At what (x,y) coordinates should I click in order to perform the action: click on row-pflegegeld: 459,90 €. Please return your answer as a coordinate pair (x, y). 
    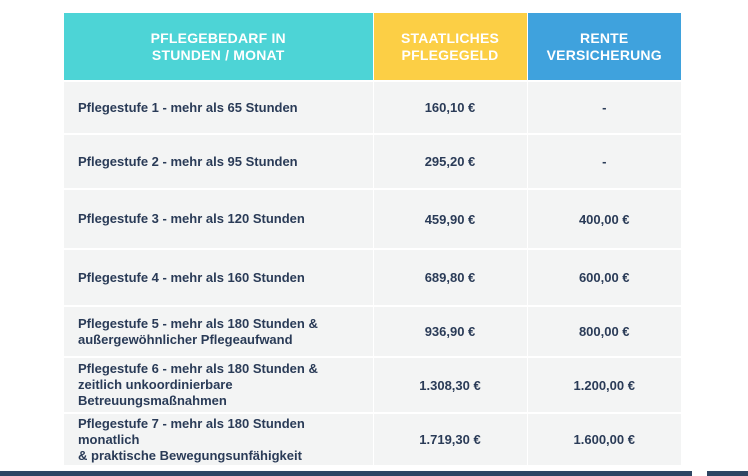
    Looking at the image, I should click on (449, 218).